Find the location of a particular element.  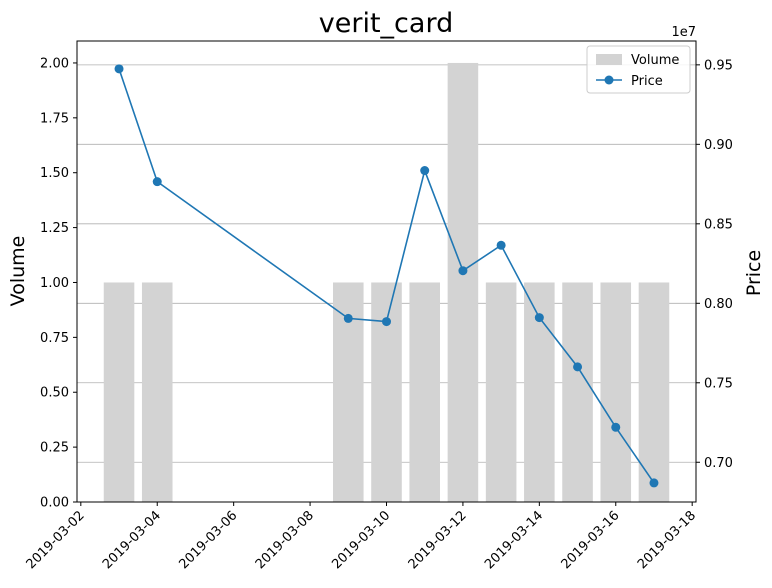

x-tick-label: 2019-03-06 is located at coordinates (208, 540).